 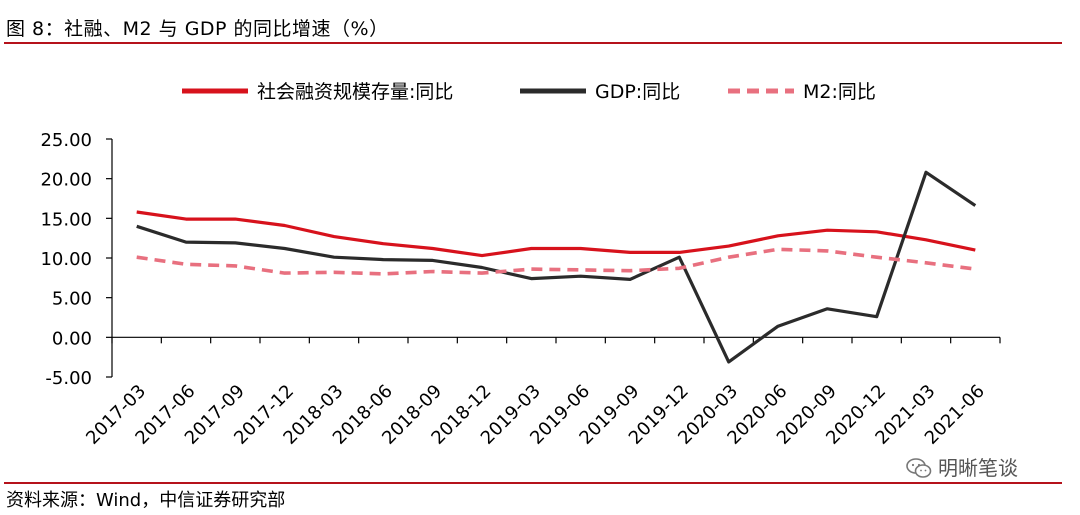 What do you see at coordinates (529, 92) in the screenshot?
I see `chart-legend: 社会融资规模存量:同比 GDP:同比 M2:同比` at bounding box center [529, 92].